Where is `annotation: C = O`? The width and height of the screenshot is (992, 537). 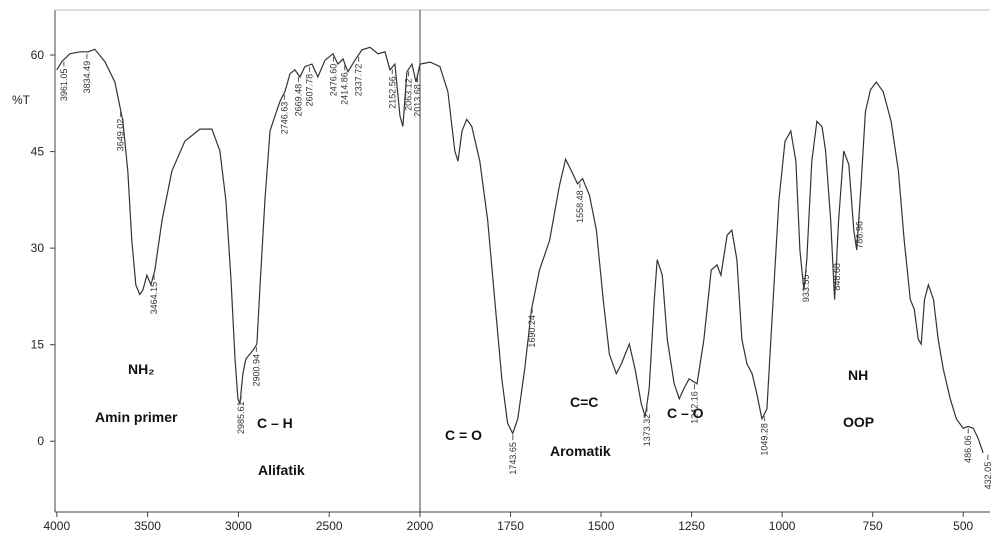 annotation: C = O is located at coordinates (463, 435).